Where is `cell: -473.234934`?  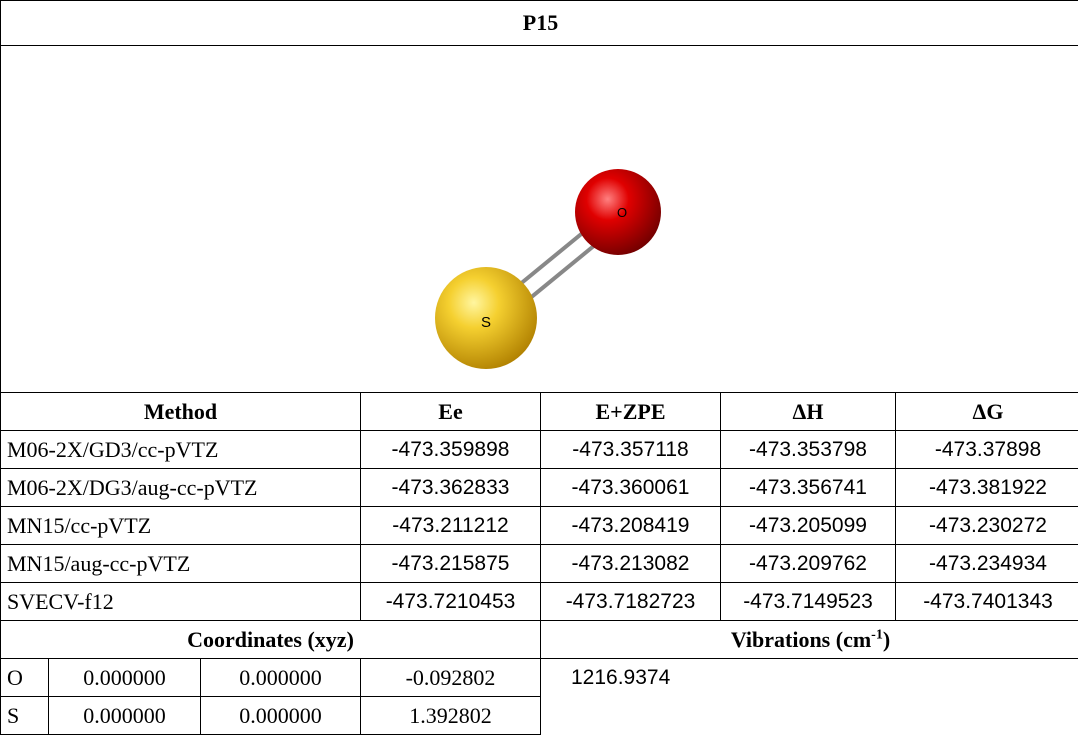 cell: -473.234934 is located at coordinates (986, 563).